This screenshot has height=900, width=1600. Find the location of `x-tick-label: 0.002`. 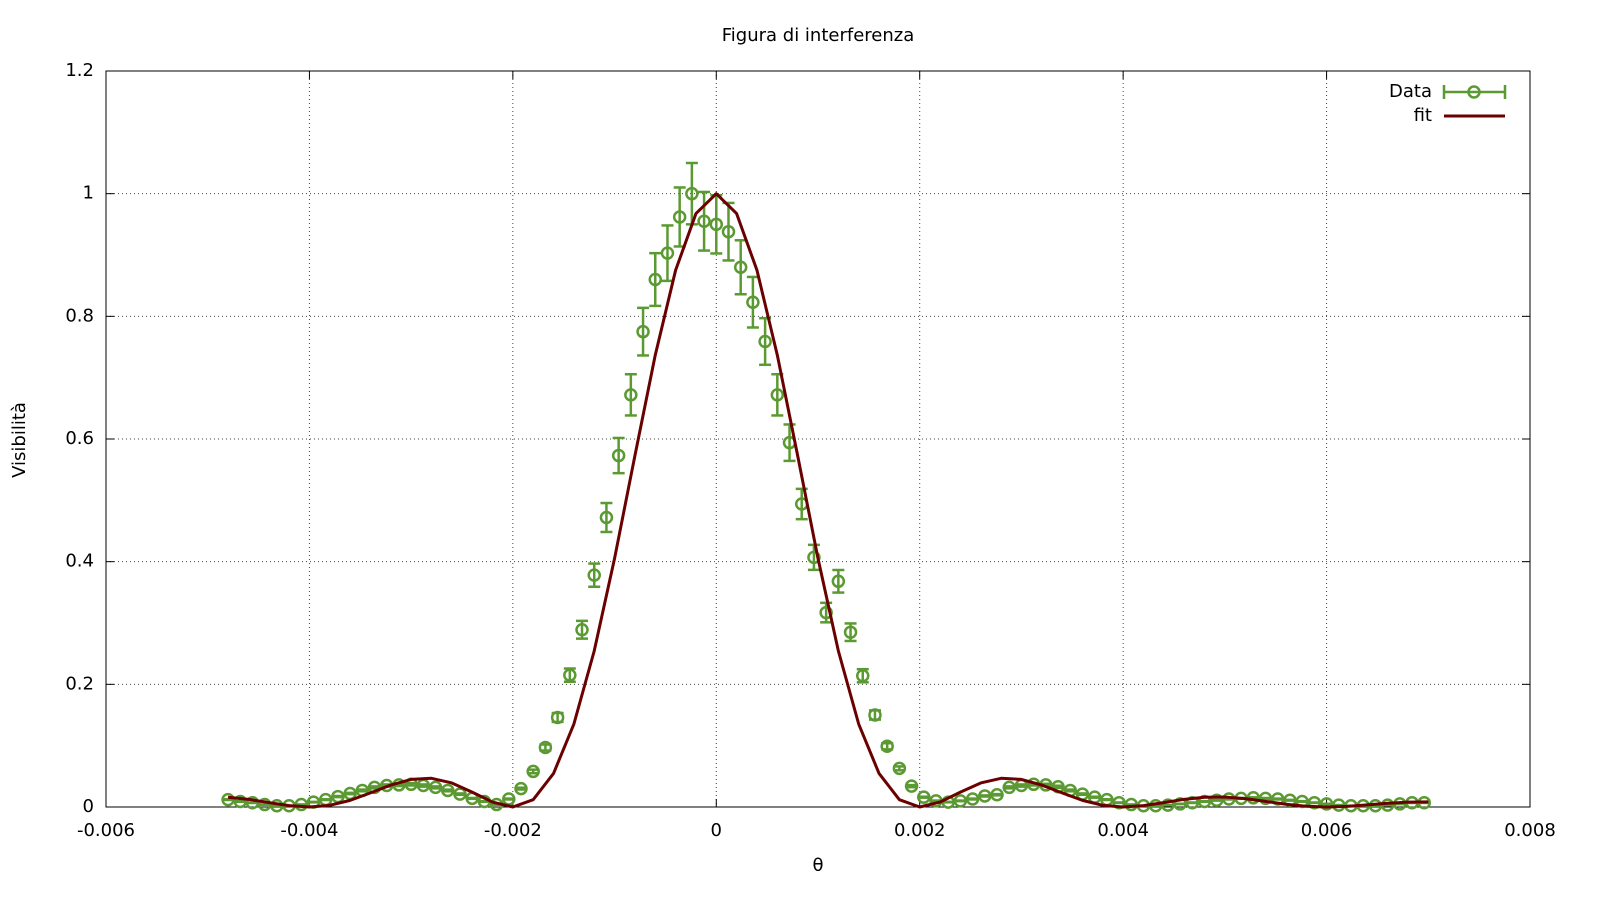

x-tick-label: 0.002 is located at coordinates (920, 830).